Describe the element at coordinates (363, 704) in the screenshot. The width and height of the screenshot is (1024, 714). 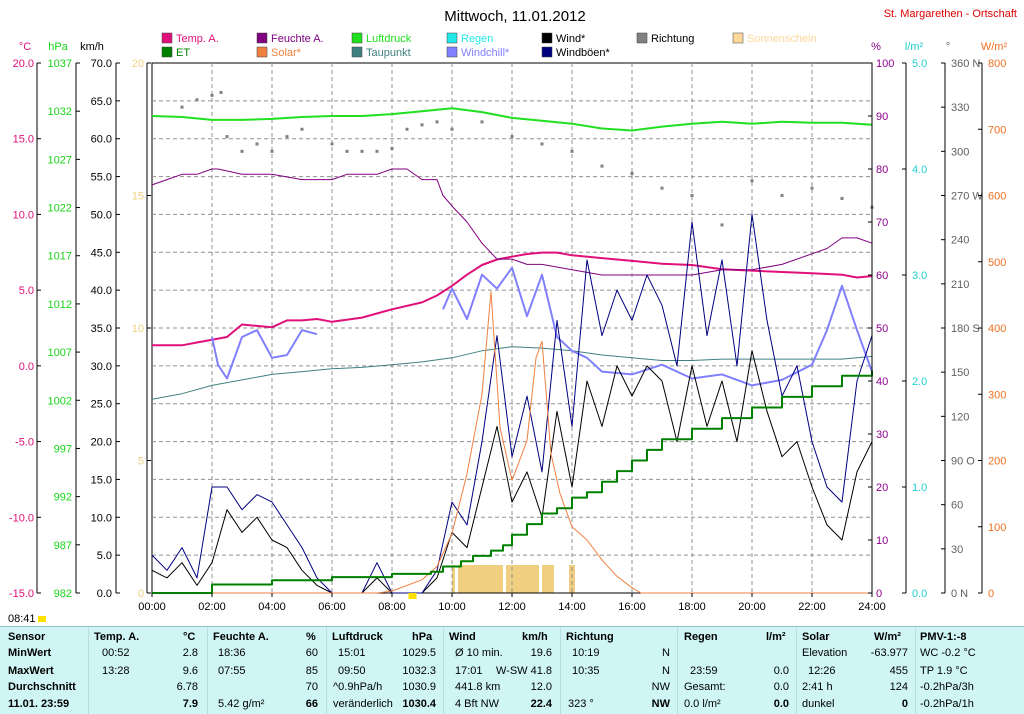
I see `pressure-tendency: veränderlich` at that location.